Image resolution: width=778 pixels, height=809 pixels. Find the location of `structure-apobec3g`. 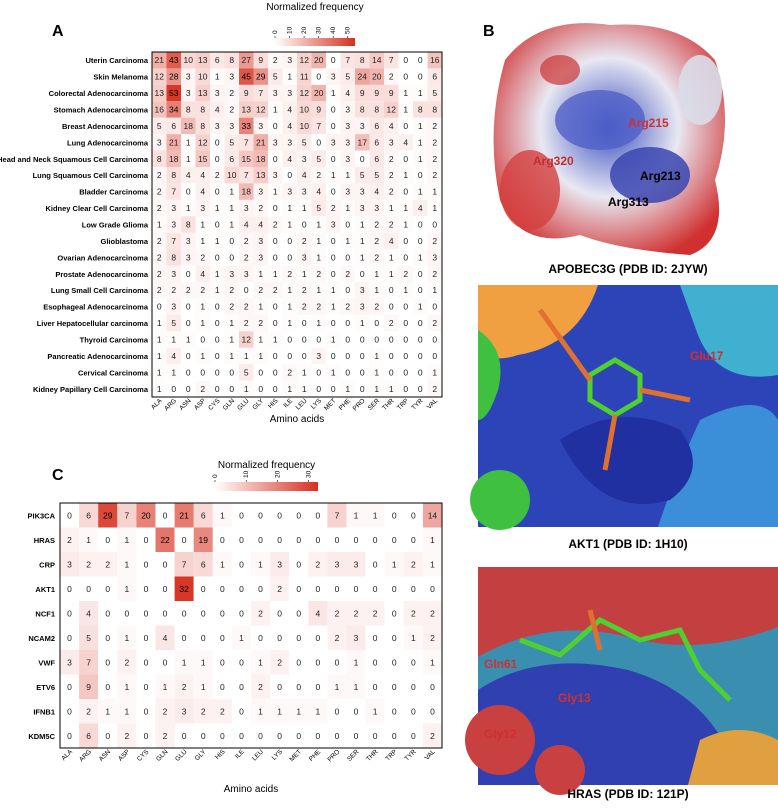

structure-apobec3g is located at coordinates (609, 139).